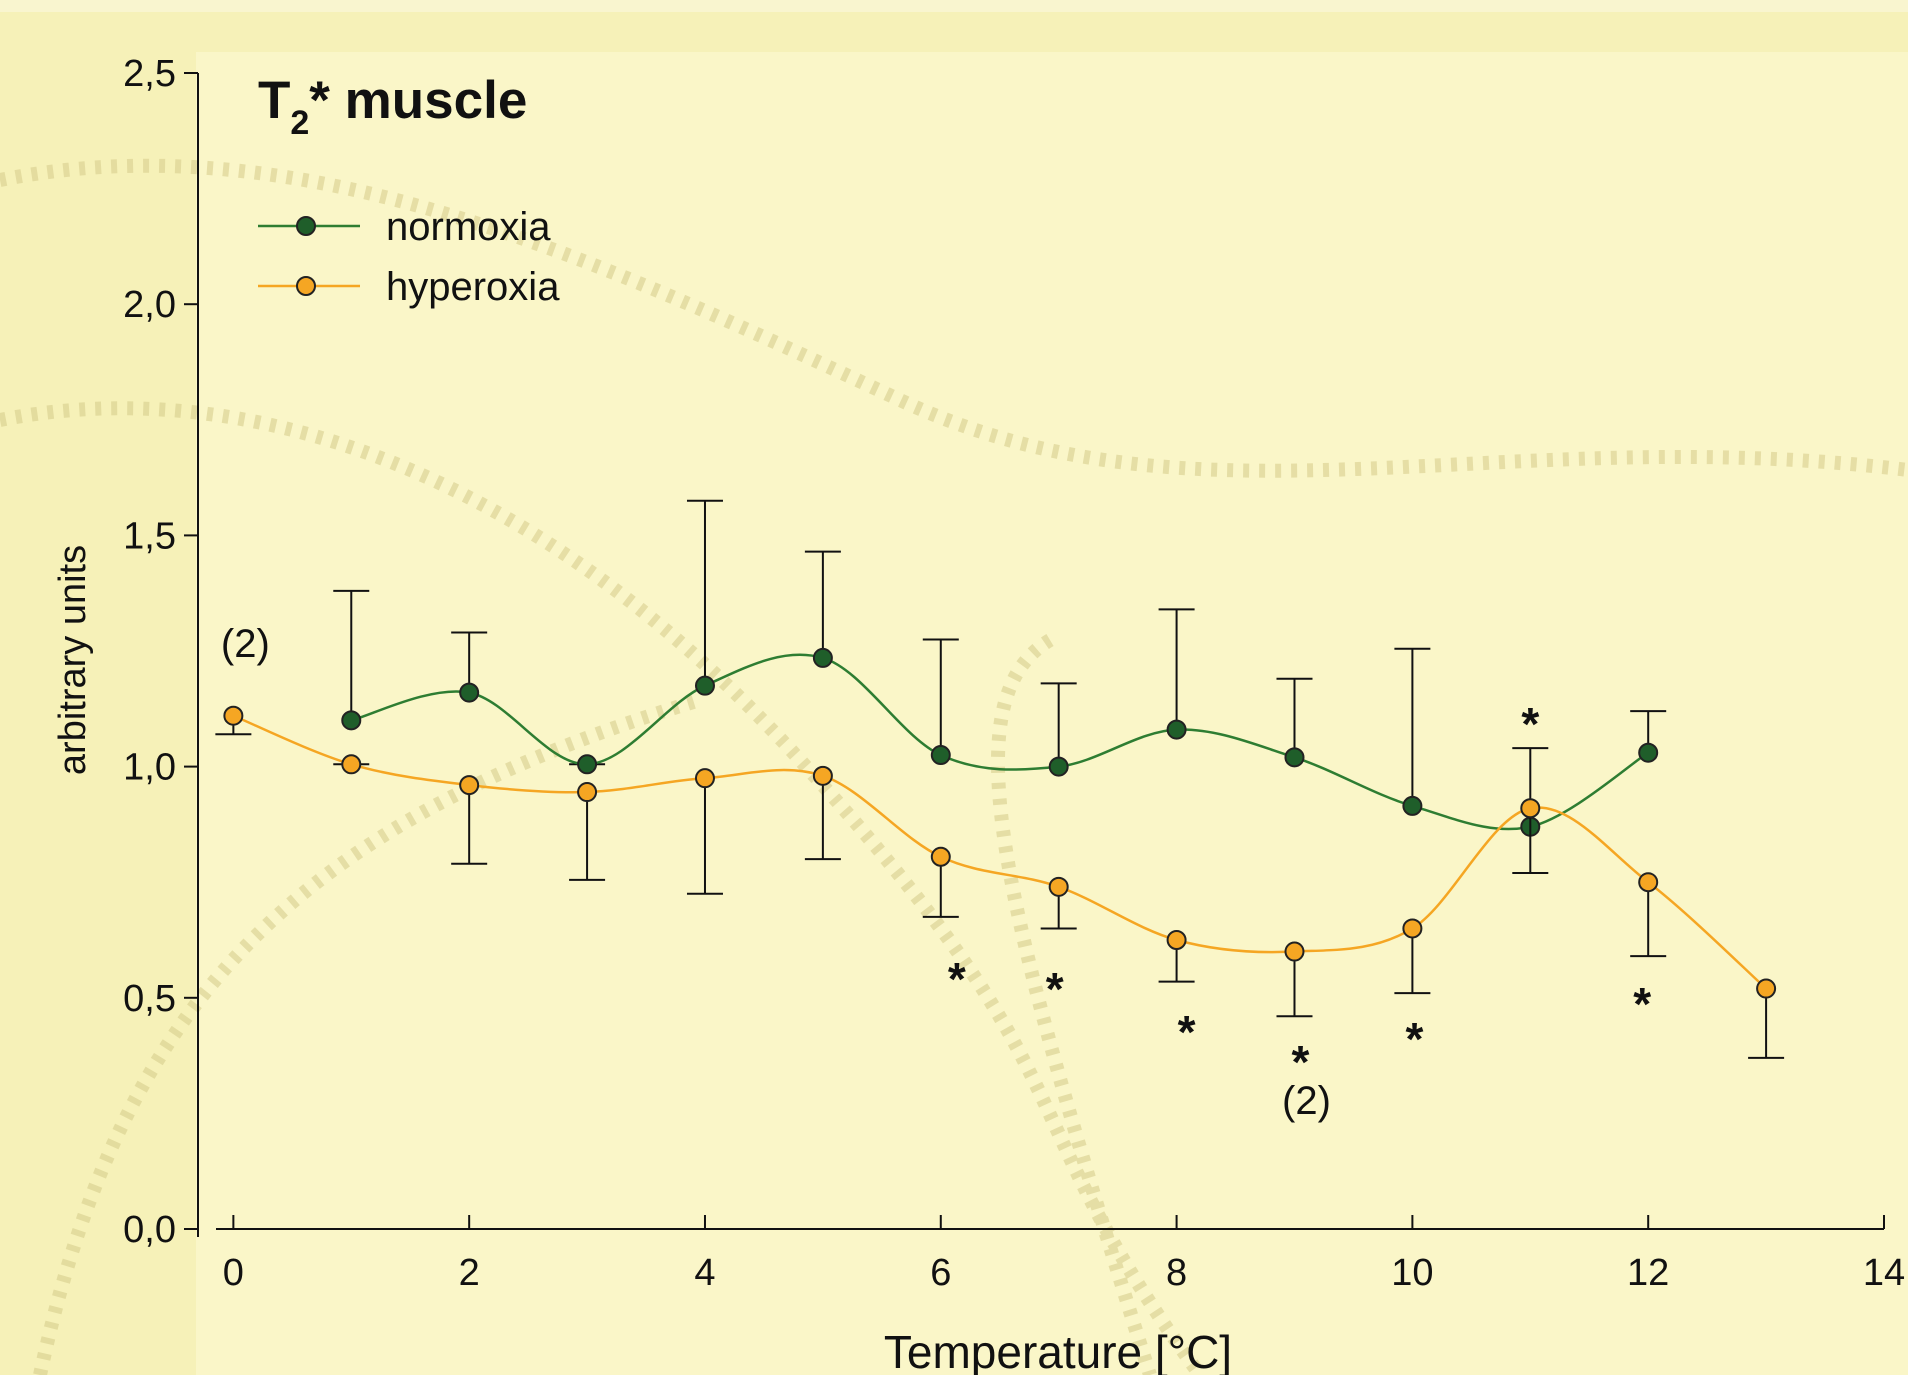 Image resolution: width=1908 pixels, height=1375 pixels. What do you see at coordinates (73, 660) in the screenshot?
I see `y-axis-label: arbitrary units` at bounding box center [73, 660].